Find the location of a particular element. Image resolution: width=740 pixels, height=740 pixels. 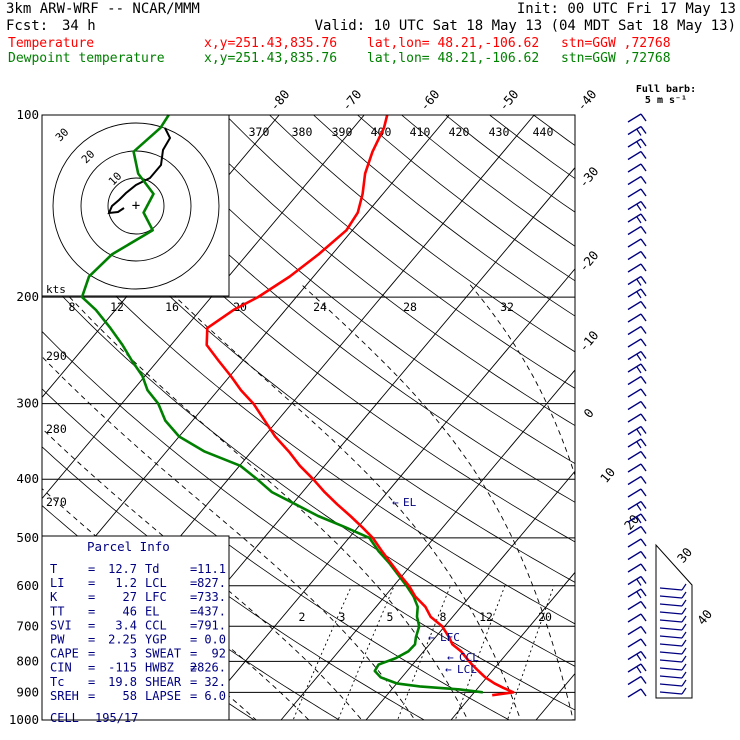

temperature-station: stn=GGW ,72768 is located at coordinates (616, 43).